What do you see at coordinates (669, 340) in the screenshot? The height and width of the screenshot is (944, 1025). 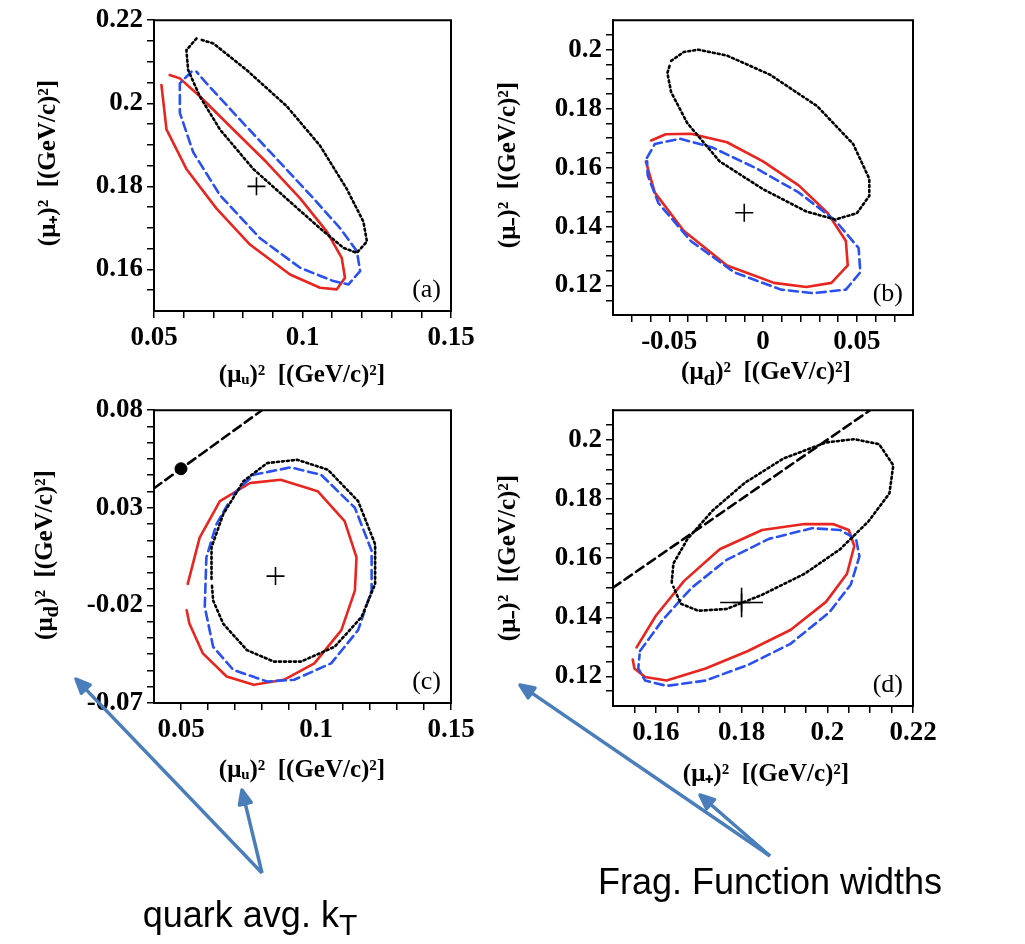 I see `x-tick-label: -0.05` at bounding box center [669, 340].